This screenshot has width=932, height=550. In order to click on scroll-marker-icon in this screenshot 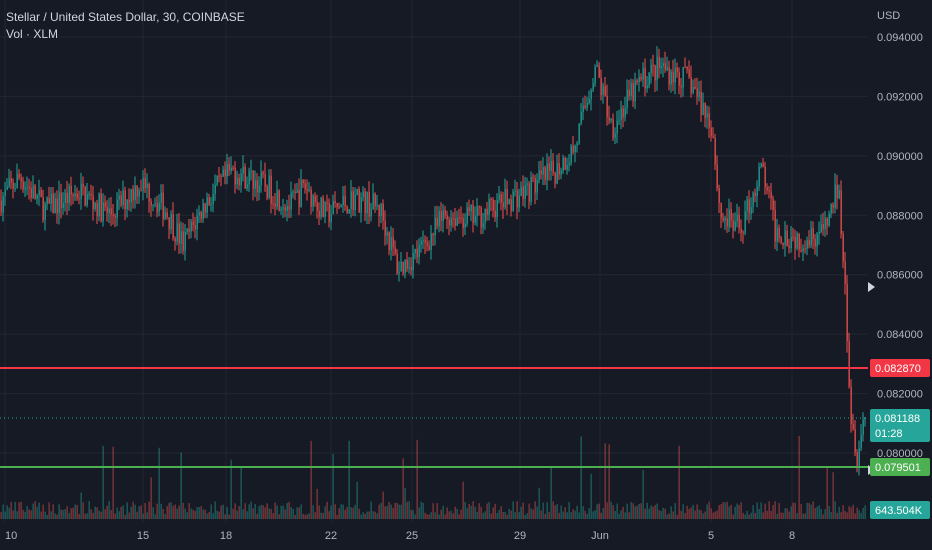, I will do `click(871, 287)`.